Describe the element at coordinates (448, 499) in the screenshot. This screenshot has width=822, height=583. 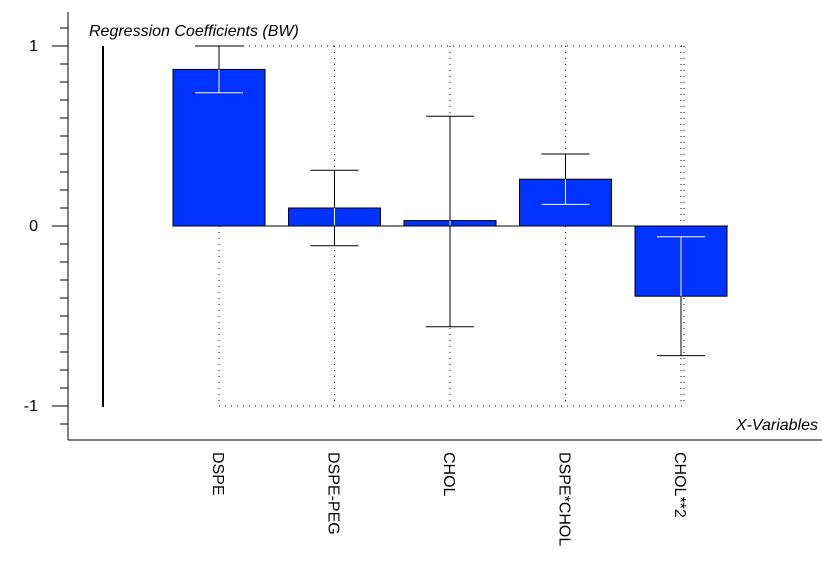
I see `category-labels: DSPE DSPE-PEG CHOL DSPE*CHOL CHOL**2` at that location.